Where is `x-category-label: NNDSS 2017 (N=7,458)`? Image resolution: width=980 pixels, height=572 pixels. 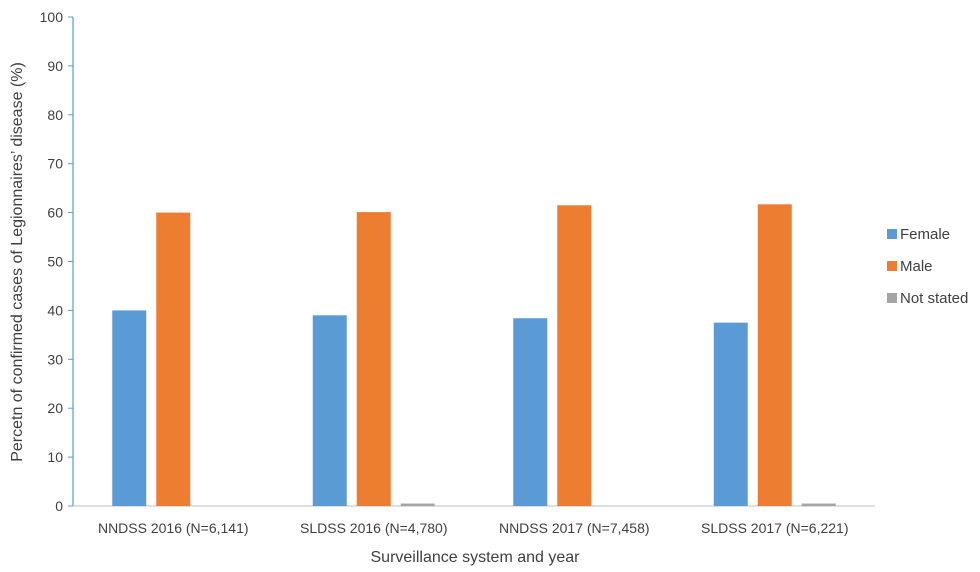
x-category-label: NNDSS 2017 (N=7,458) is located at coordinates (574, 528).